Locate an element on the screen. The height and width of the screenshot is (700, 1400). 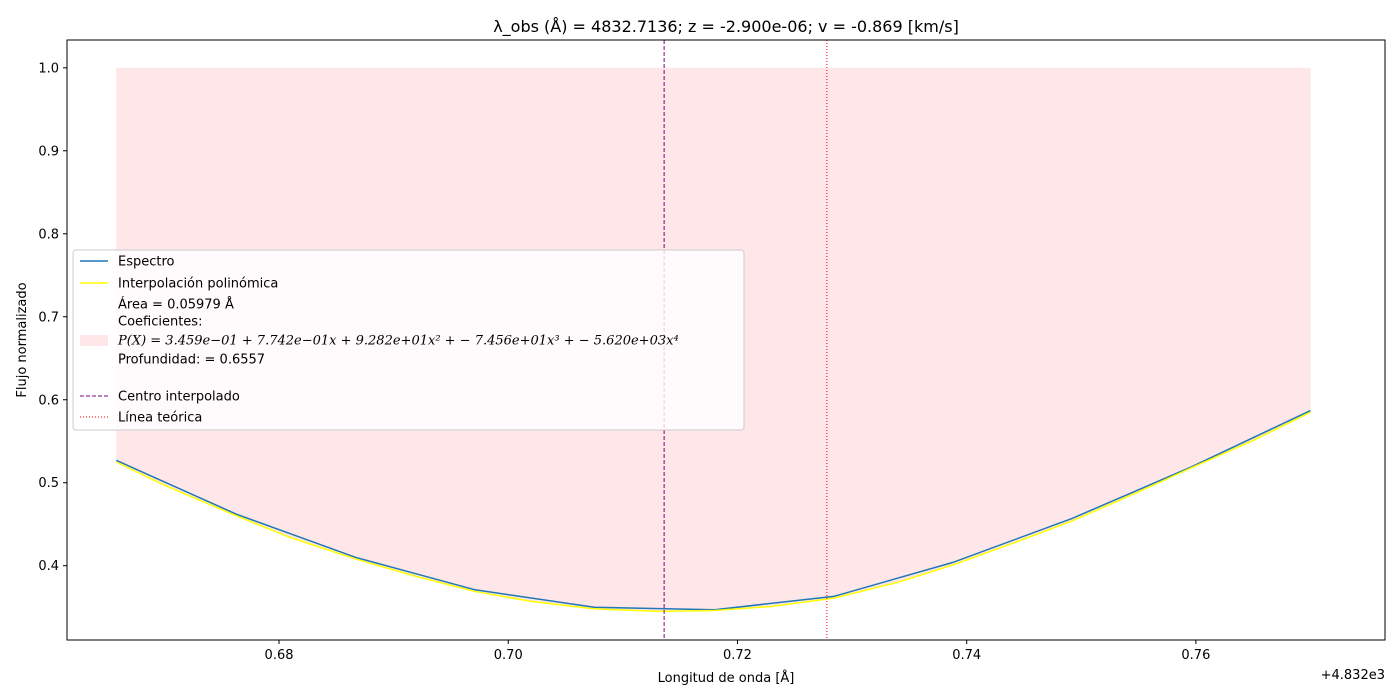
legend-label-area: Área = 0.05979 Å is located at coordinates (176, 305).